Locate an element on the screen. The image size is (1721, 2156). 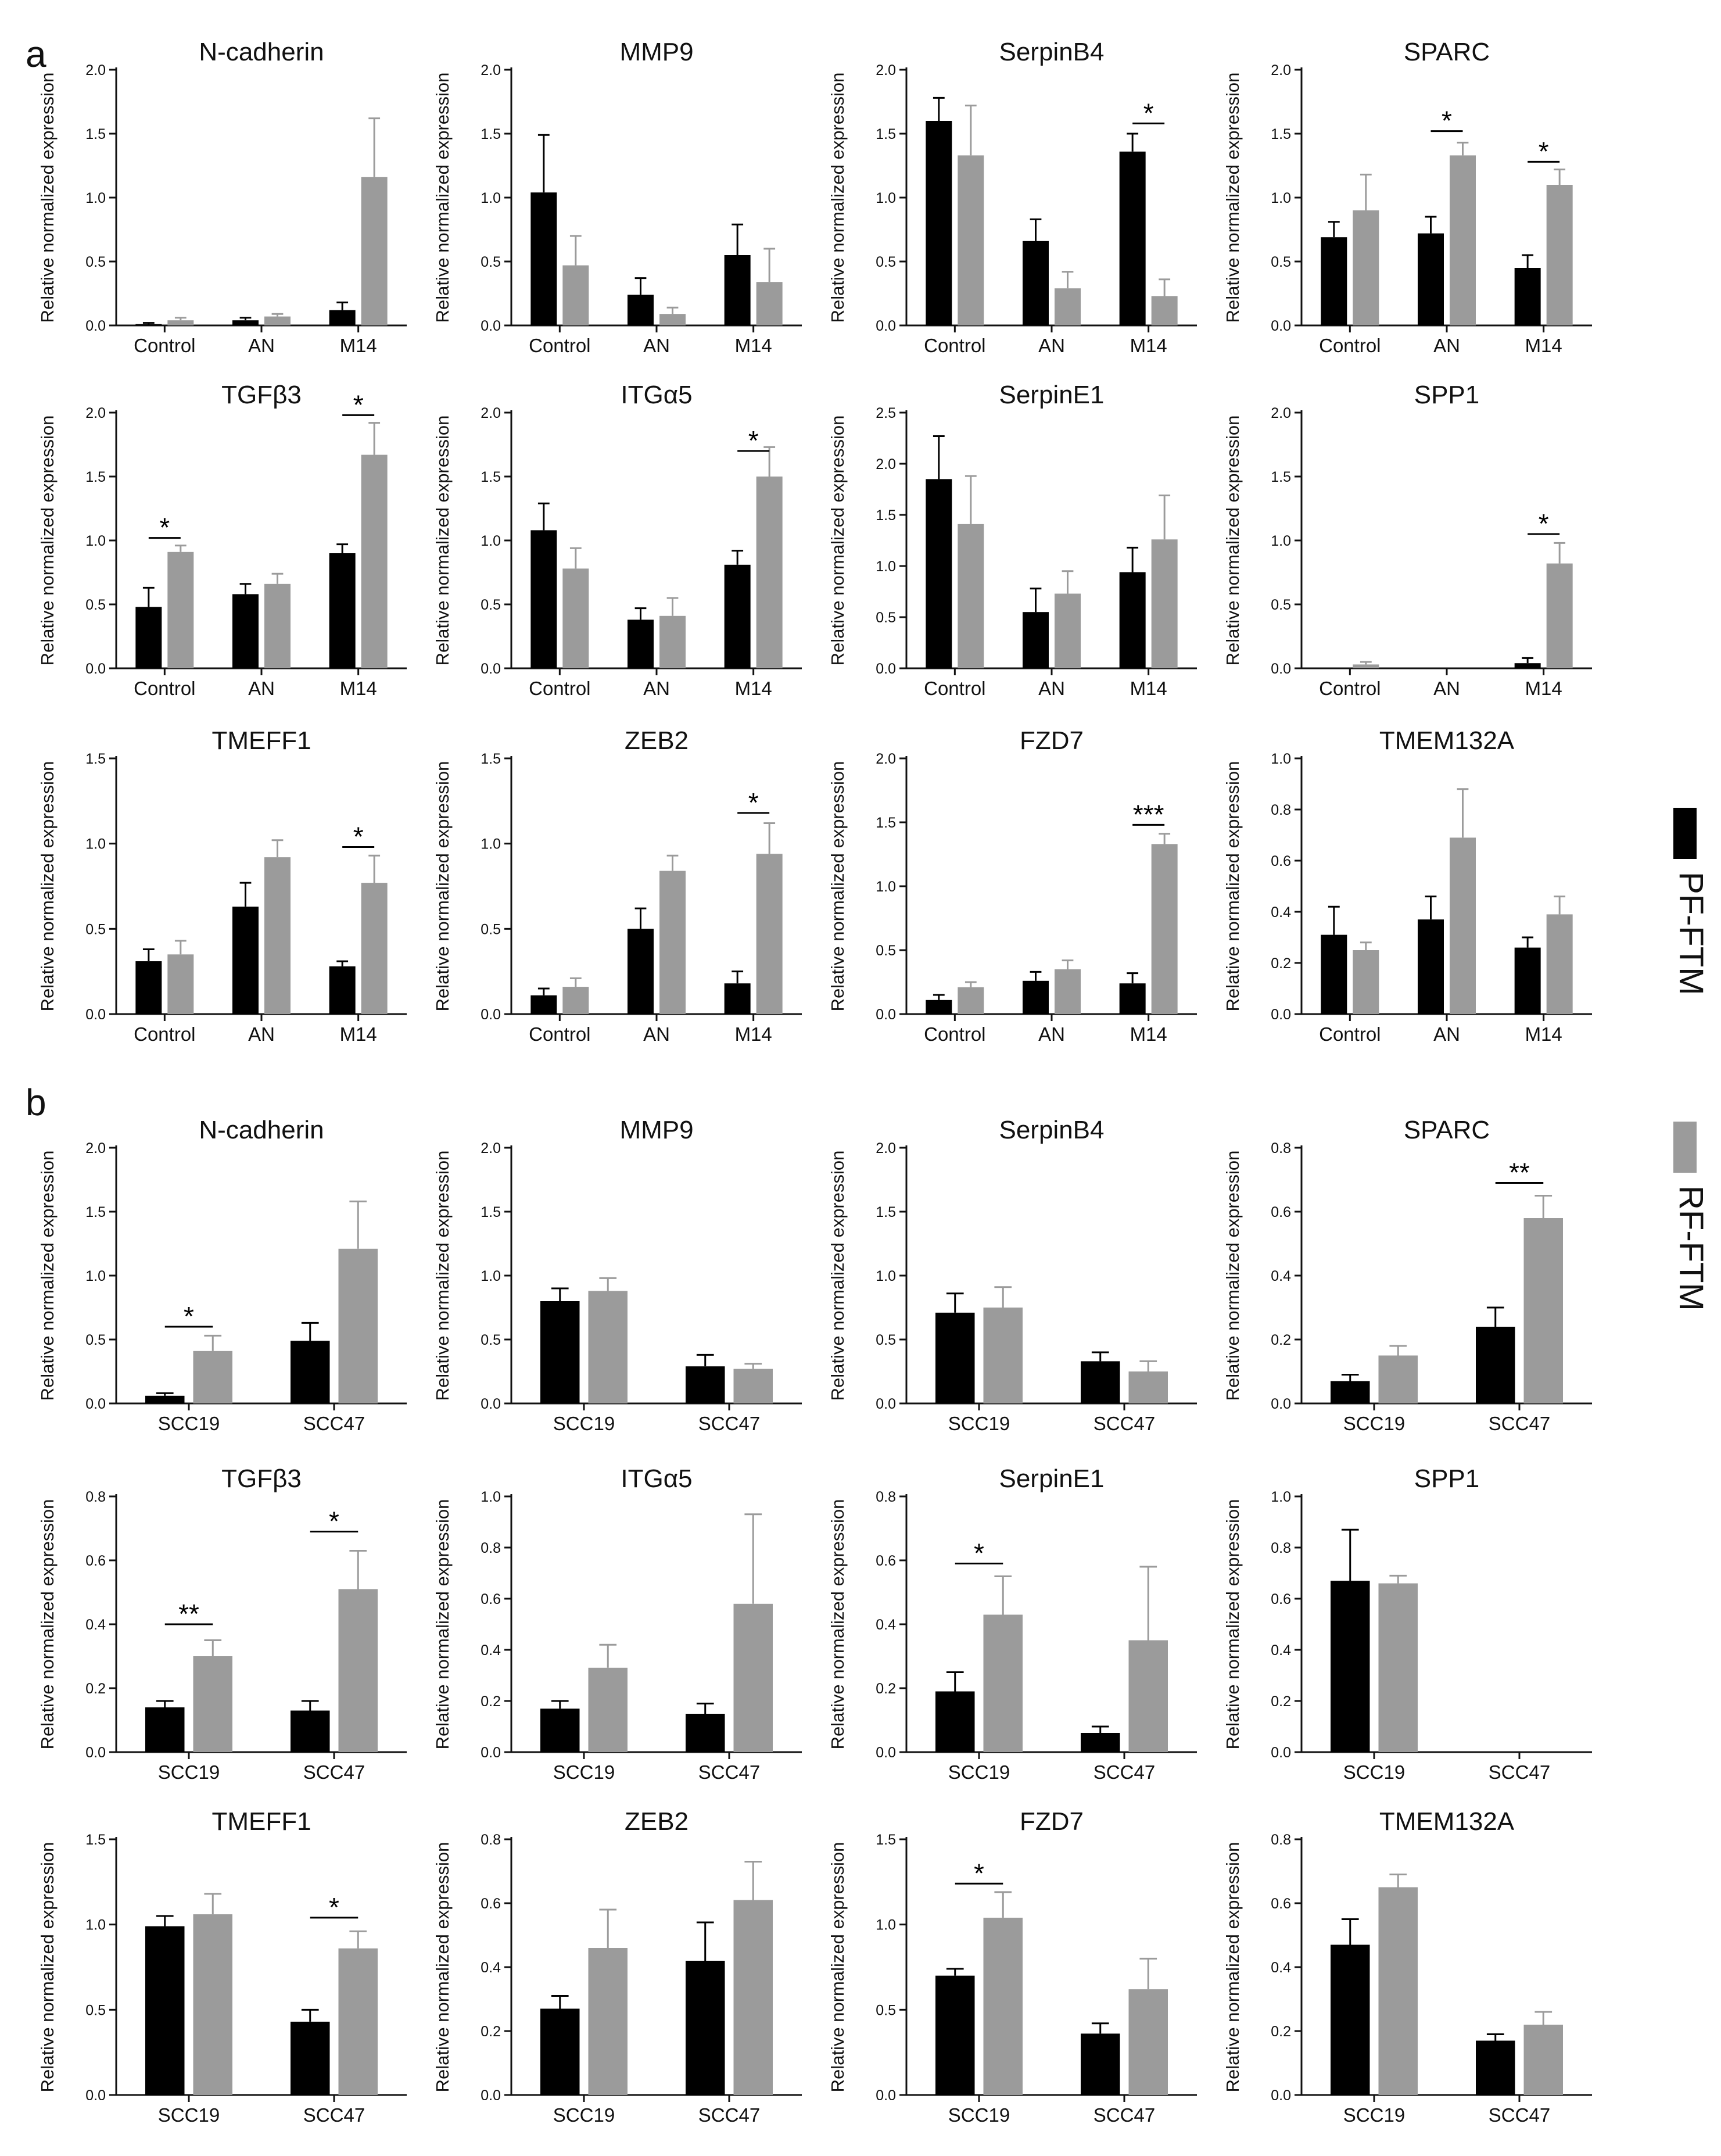
bar-a-zeb2-m14-pf-ftm is located at coordinates (737, 998).